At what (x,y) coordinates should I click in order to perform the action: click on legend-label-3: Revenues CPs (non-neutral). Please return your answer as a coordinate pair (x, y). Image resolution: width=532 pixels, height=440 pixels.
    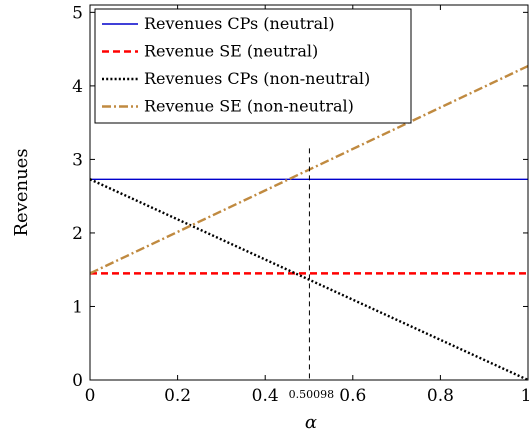
    Looking at the image, I should click on (257, 78).